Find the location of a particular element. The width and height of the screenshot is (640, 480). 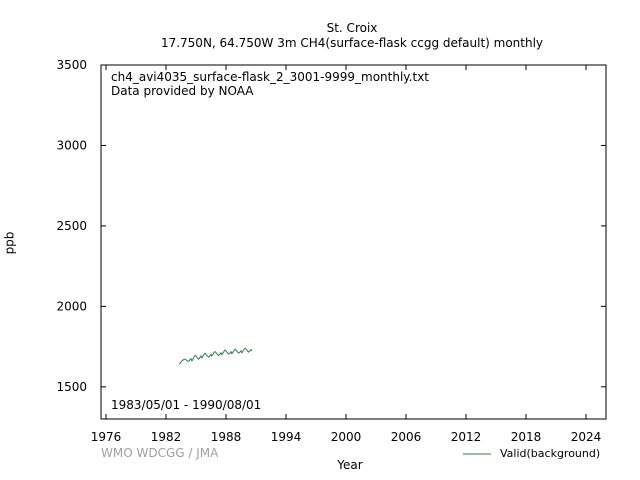

x-tick-label: 1988 is located at coordinates (226, 437).